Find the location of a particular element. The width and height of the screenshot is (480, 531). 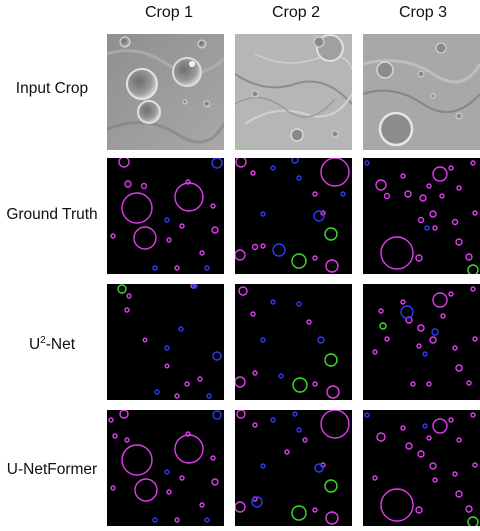

u2-net-superscript: 2 is located at coordinates (43, 340).